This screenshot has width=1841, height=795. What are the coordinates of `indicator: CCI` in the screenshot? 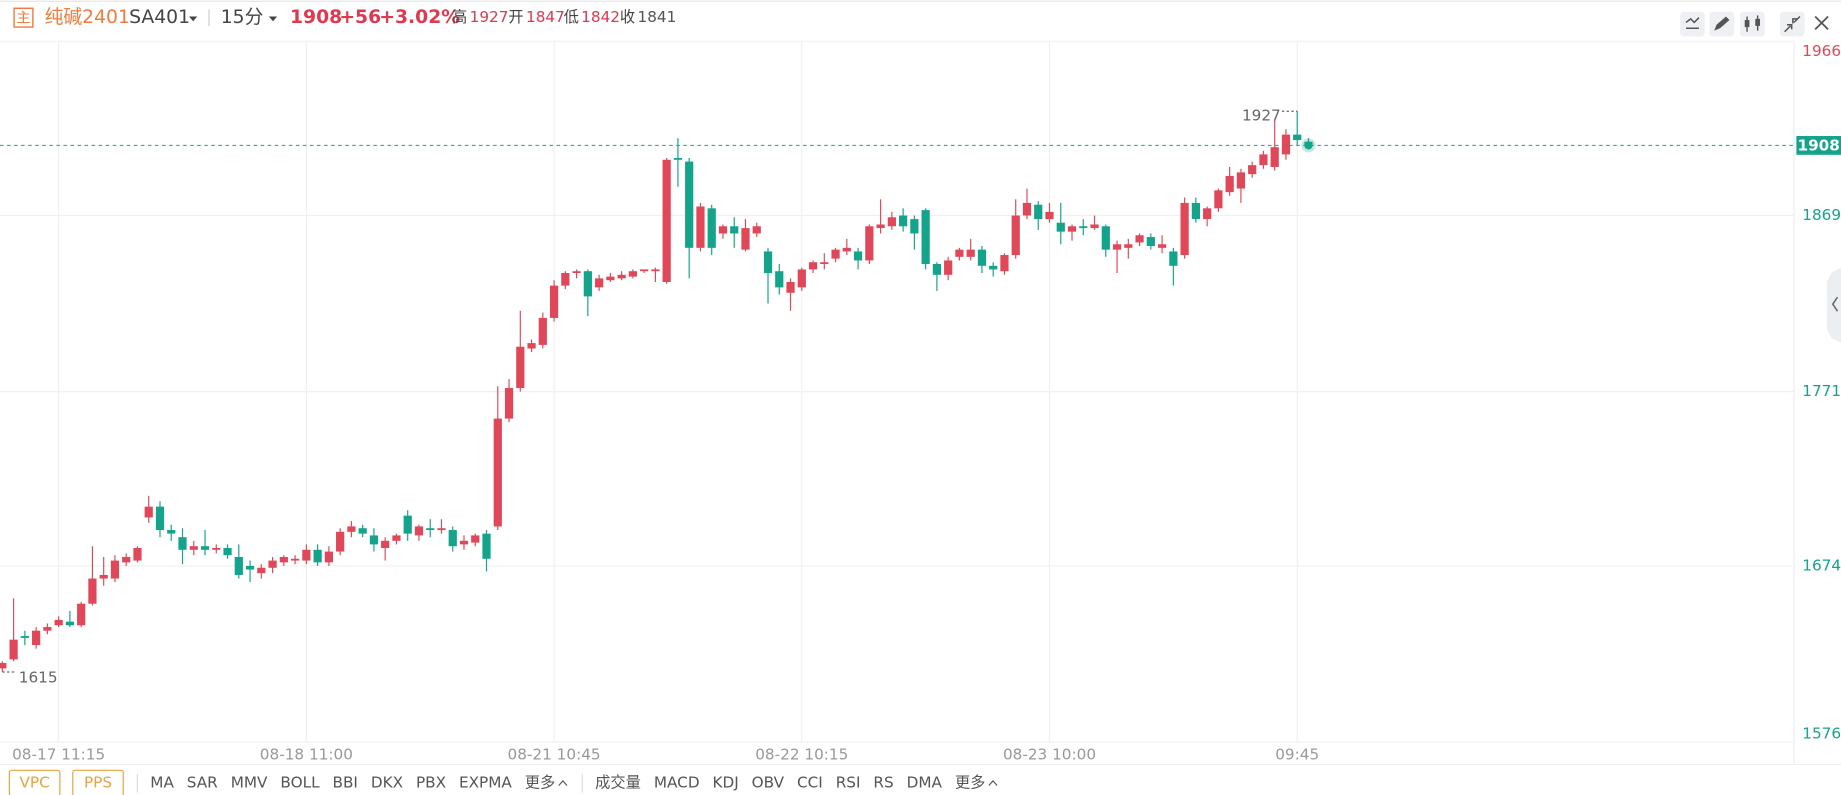 It's located at (810, 783).